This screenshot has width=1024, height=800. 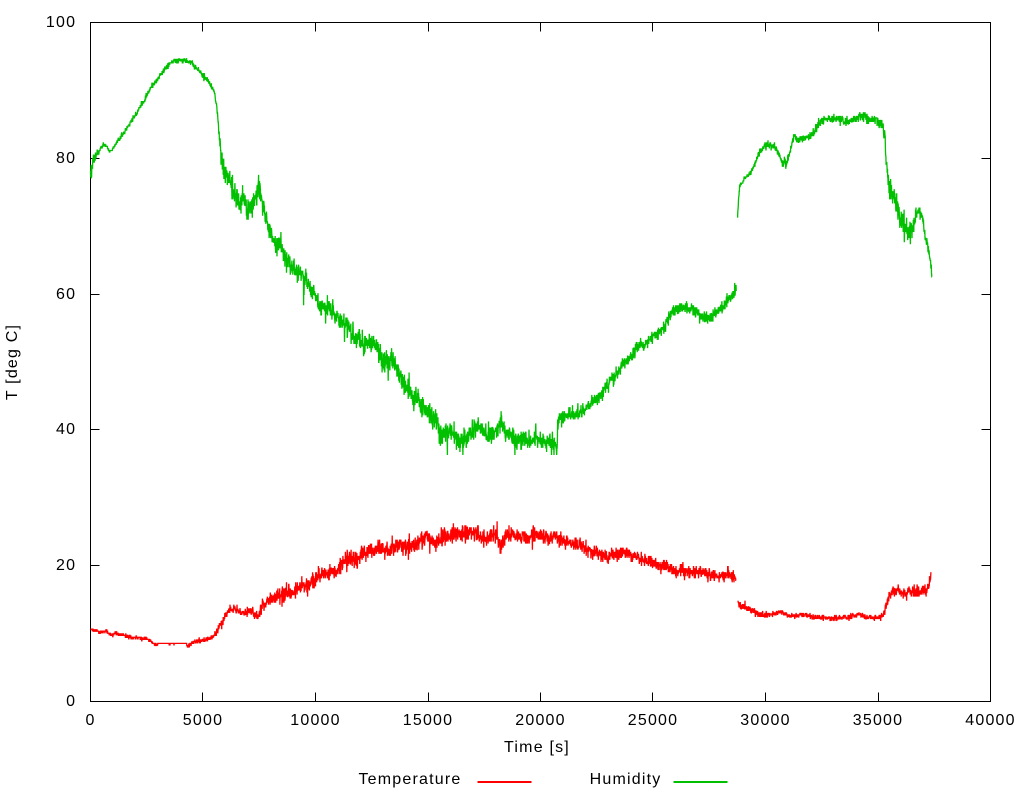 I want to click on svg-text: 20000, so click(x=540, y=720).